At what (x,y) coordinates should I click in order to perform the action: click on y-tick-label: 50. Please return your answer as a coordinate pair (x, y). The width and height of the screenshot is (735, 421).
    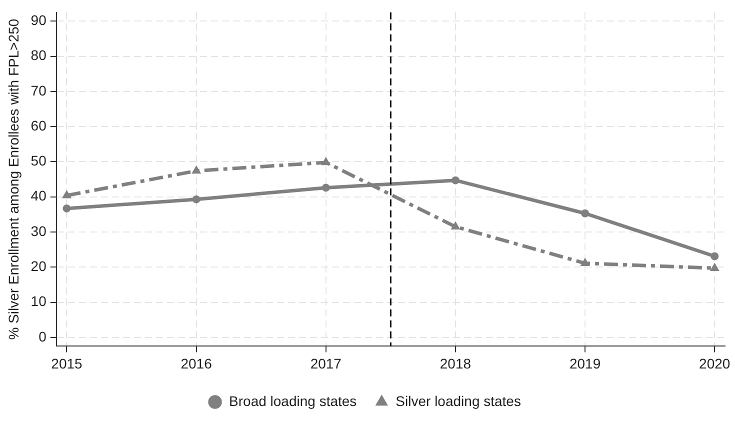
    Looking at the image, I should click on (38, 160).